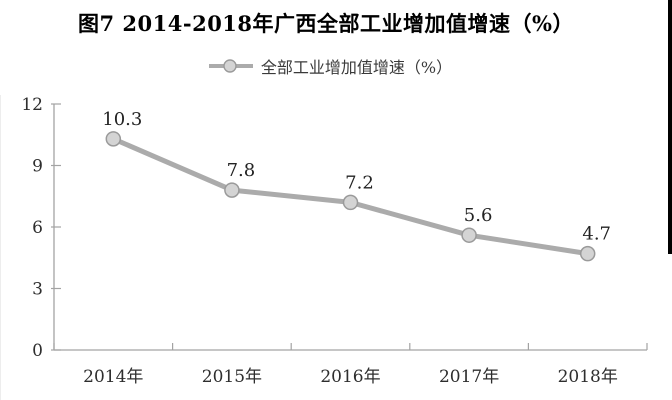  I want to click on y-tick-label: 9, so click(37, 167).